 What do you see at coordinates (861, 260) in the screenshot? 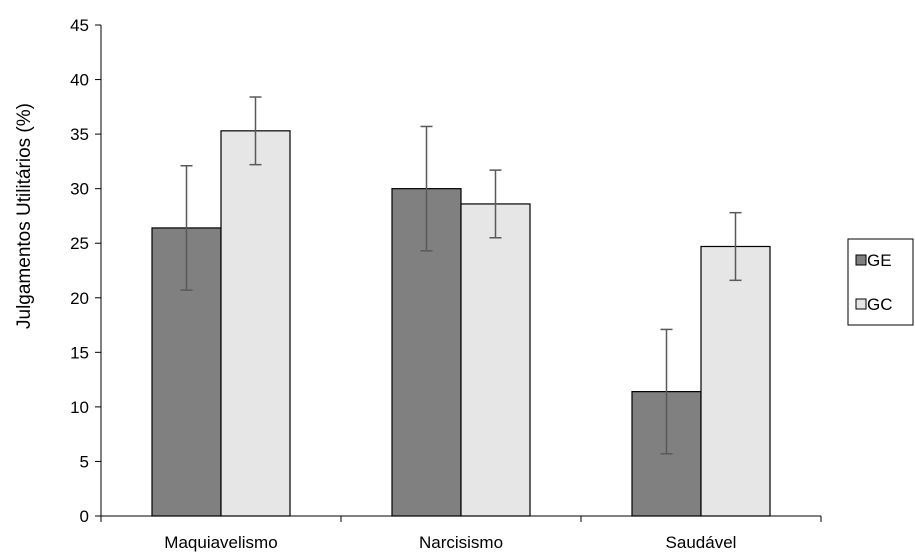
I see `legend-swatch-ge` at bounding box center [861, 260].